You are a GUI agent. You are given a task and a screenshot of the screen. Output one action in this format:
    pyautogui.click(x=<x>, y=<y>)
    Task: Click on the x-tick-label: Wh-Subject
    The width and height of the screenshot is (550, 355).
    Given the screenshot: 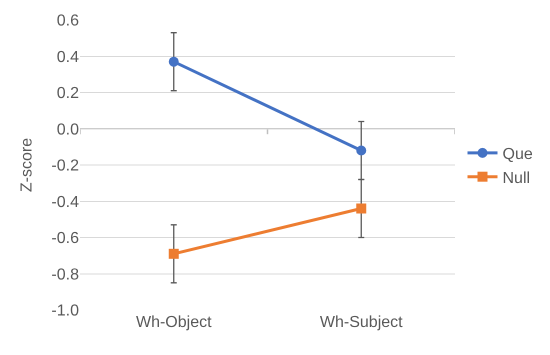 What is the action you would take?
    pyautogui.click(x=362, y=322)
    